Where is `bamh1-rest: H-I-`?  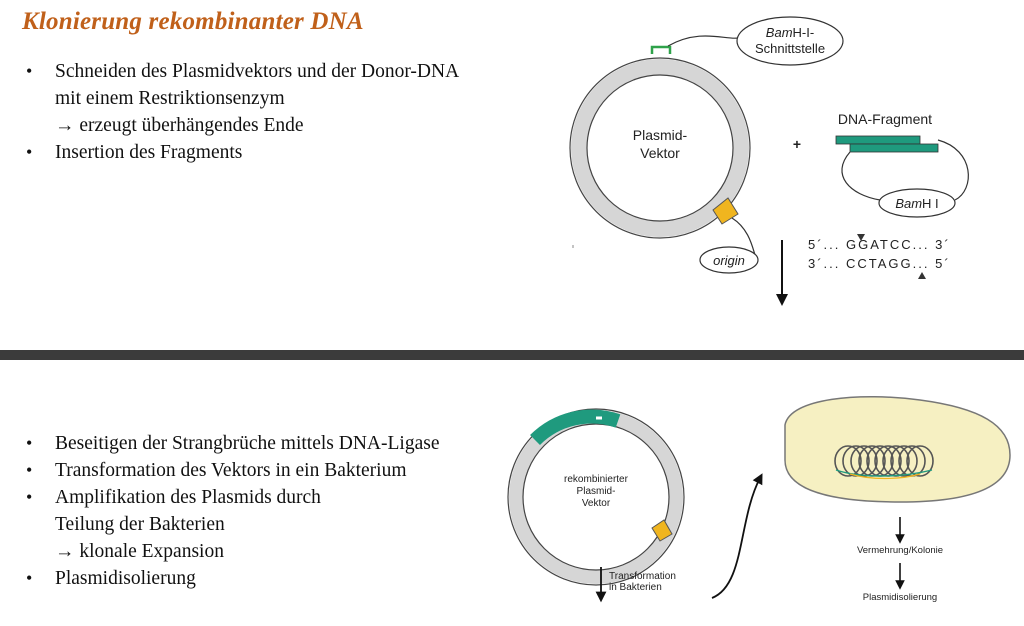 bamh1-rest: H-I- is located at coordinates (804, 32).